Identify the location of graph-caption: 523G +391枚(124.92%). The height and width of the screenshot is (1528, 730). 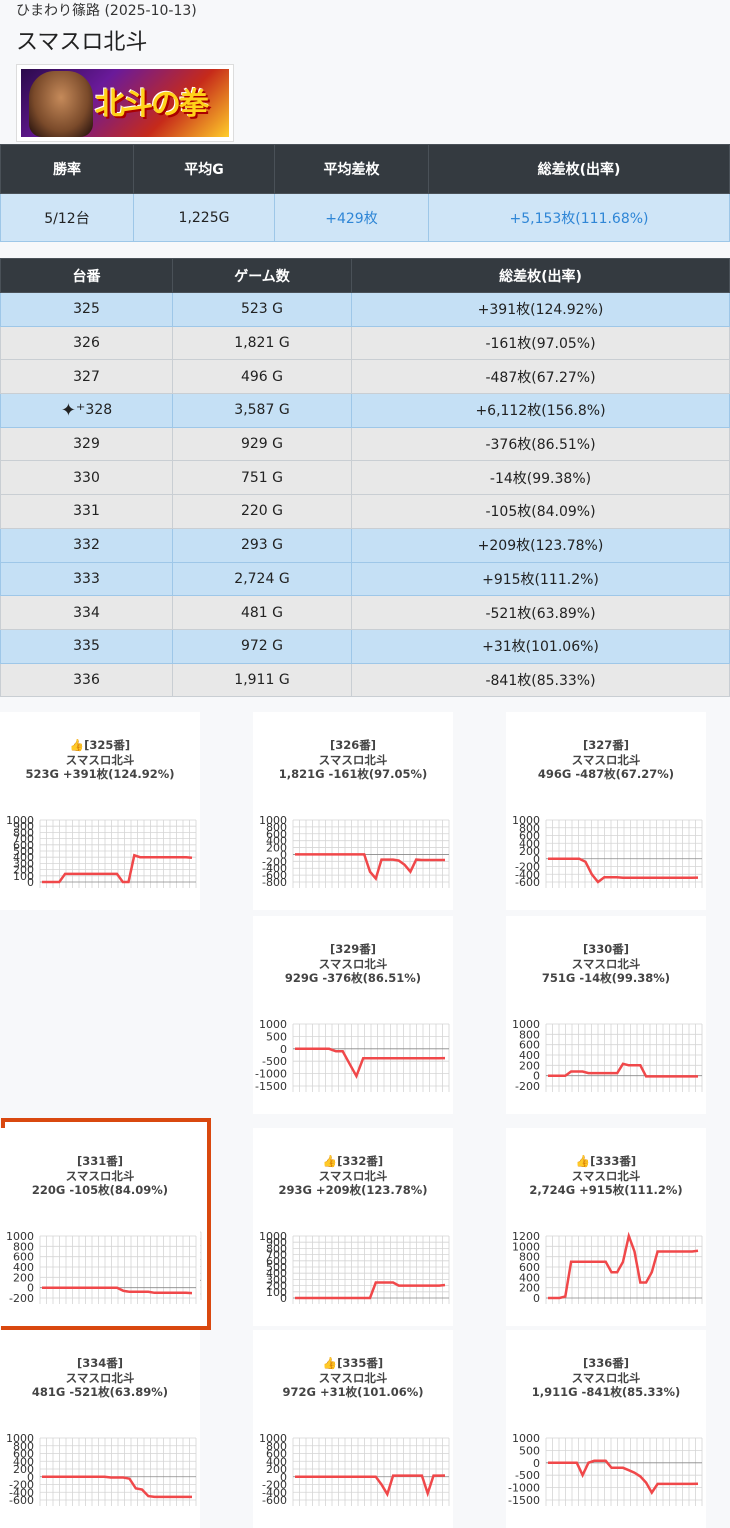
(100, 774).